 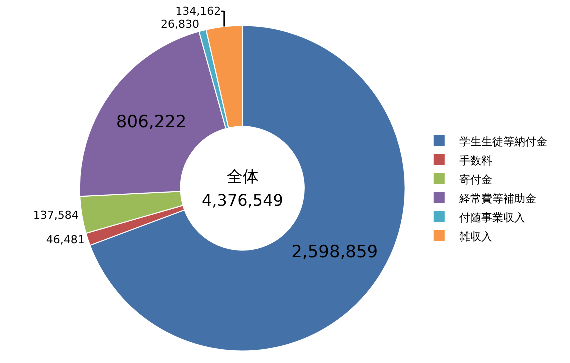 What do you see at coordinates (243, 176) in the screenshot?
I see `text: 全体` at bounding box center [243, 176].